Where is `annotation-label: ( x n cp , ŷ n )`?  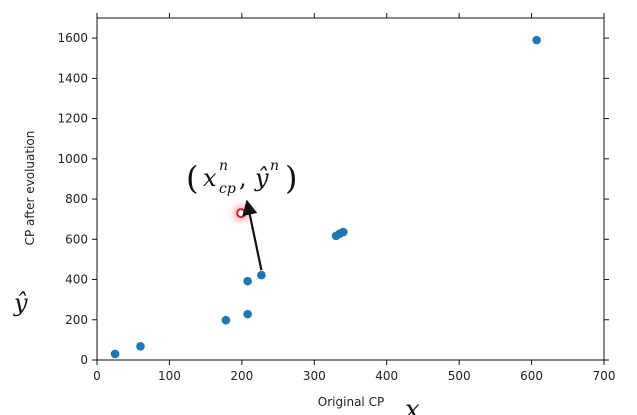
annotation-label: ( x n cp , ŷ n ) is located at coordinates (241, 177).